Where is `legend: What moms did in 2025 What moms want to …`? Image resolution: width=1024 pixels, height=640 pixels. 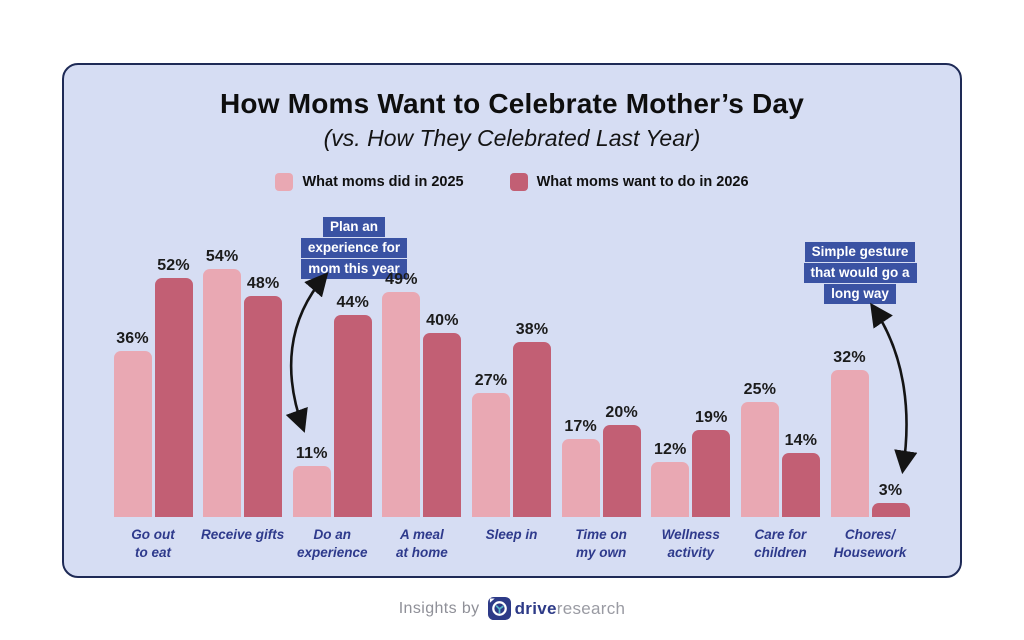
legend: What moms did in 2025 What moms want to … is located at coordinates (512, 182).